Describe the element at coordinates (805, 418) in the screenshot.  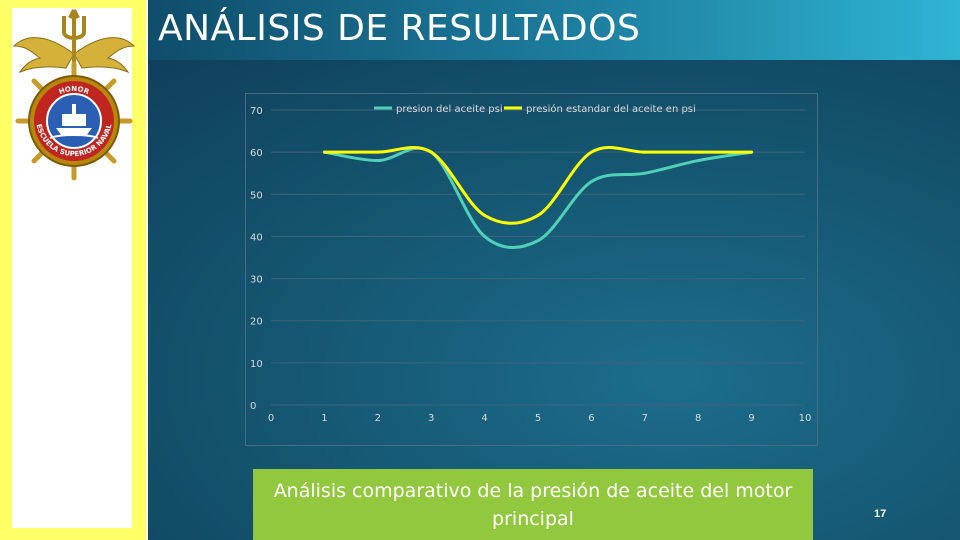
I see `x-tick-label: 10` at that location.